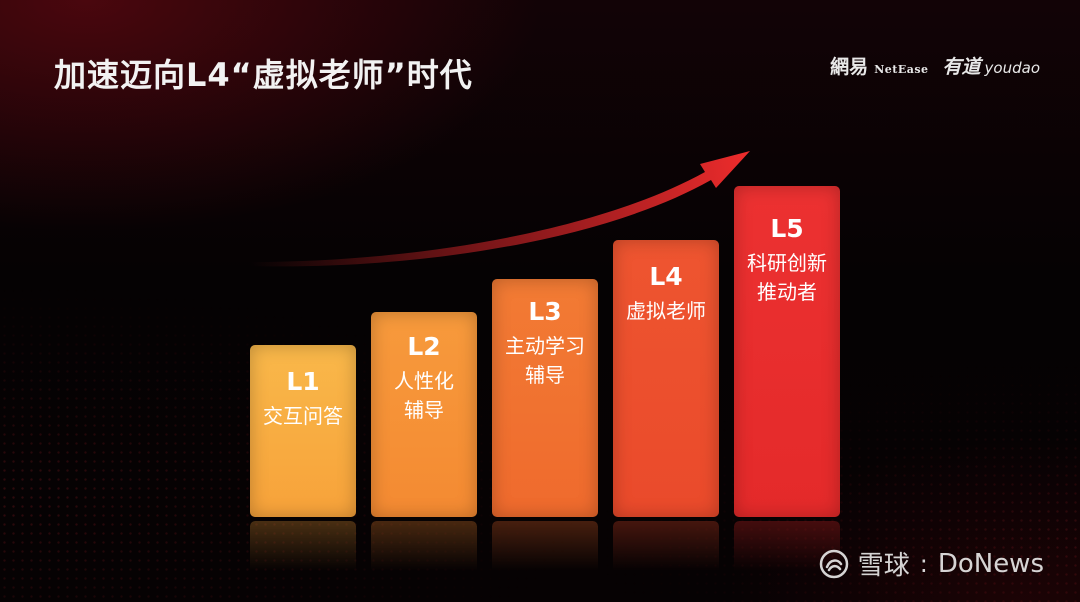 The image size is (1080, 602). Describe the element at coordinates (303, 381) in the screenshot. I see `level-label: L1` at that location.